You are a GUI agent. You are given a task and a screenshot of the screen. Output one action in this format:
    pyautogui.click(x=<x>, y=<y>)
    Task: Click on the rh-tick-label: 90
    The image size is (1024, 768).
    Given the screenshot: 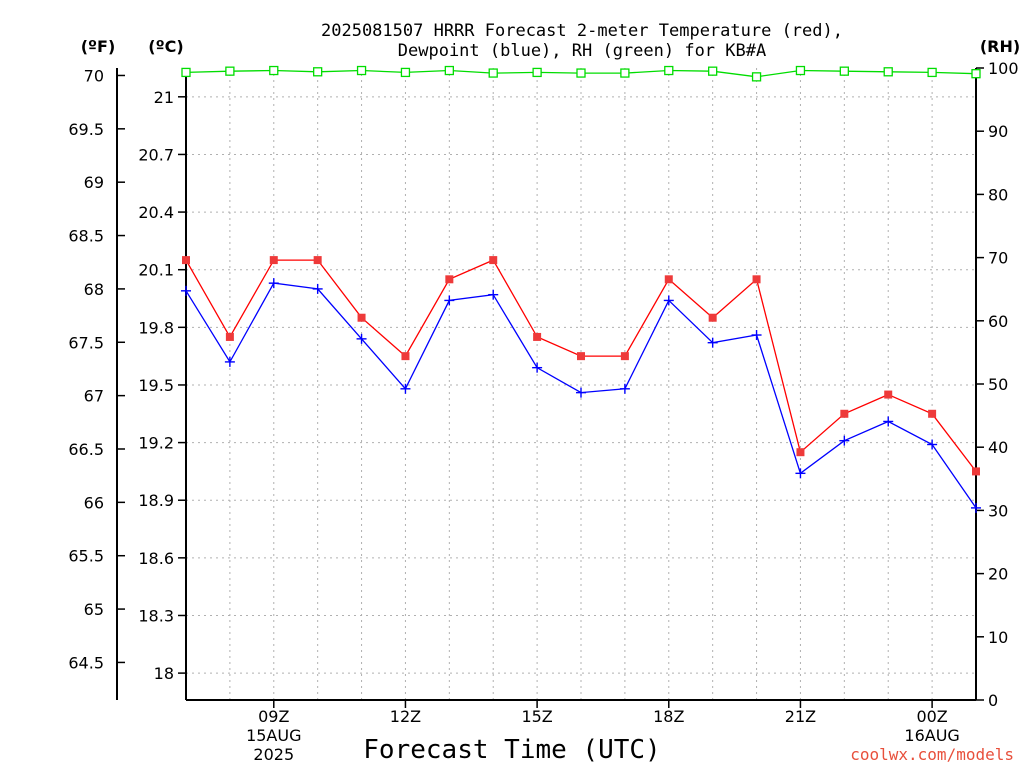 What is the action you would take?
    pyautogui.click(x=998, y=131)
    